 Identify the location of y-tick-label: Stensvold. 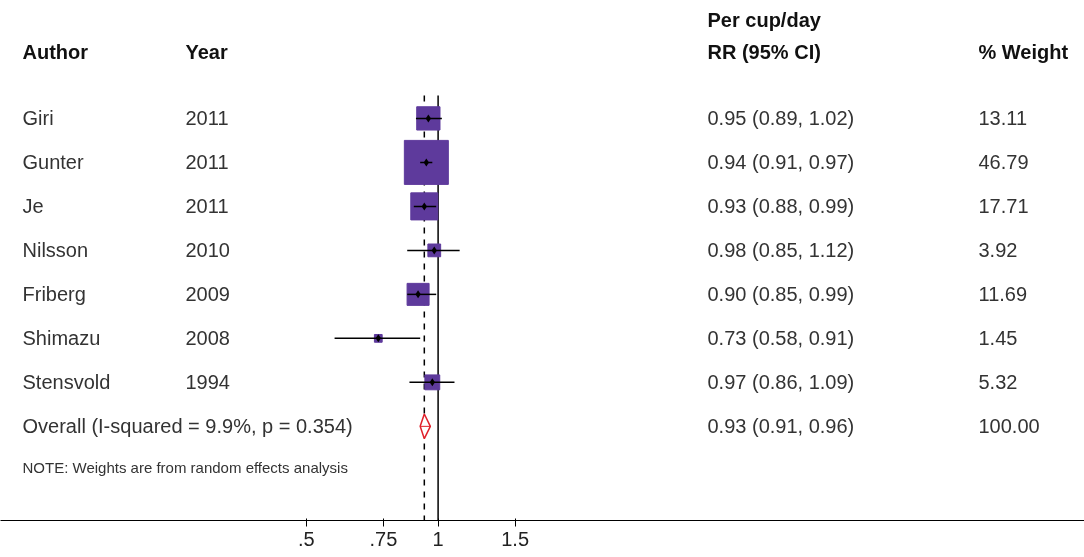
(66, 382).